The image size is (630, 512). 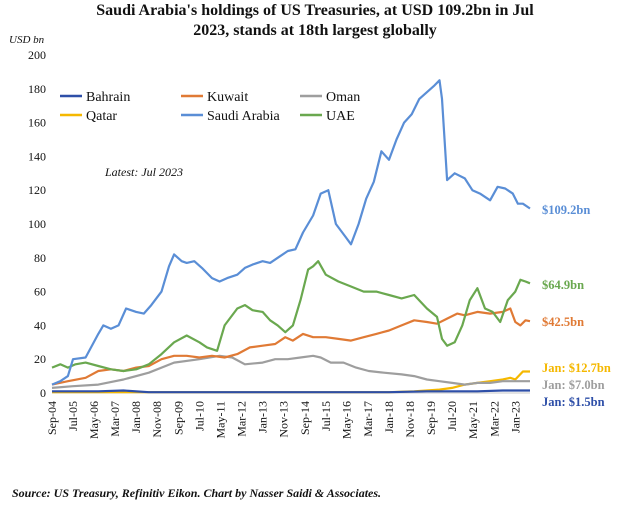 What do you see at coordinates (410, 419) in the screenshot?
I see `x-tick-label: Nov-18` at bounding box center [410, 419].